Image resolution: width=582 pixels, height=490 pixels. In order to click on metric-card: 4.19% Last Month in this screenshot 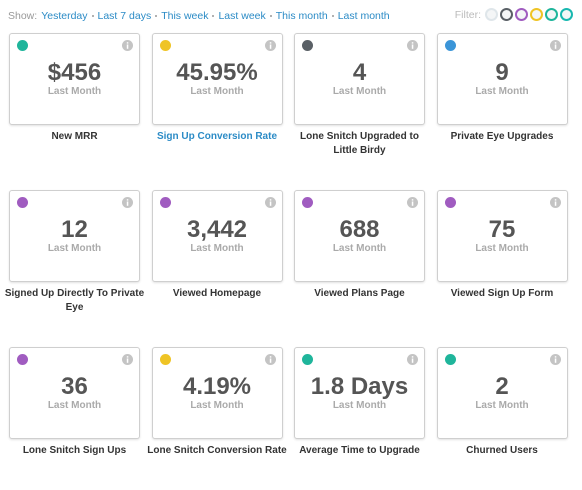, I will do `click(217, 393)`.